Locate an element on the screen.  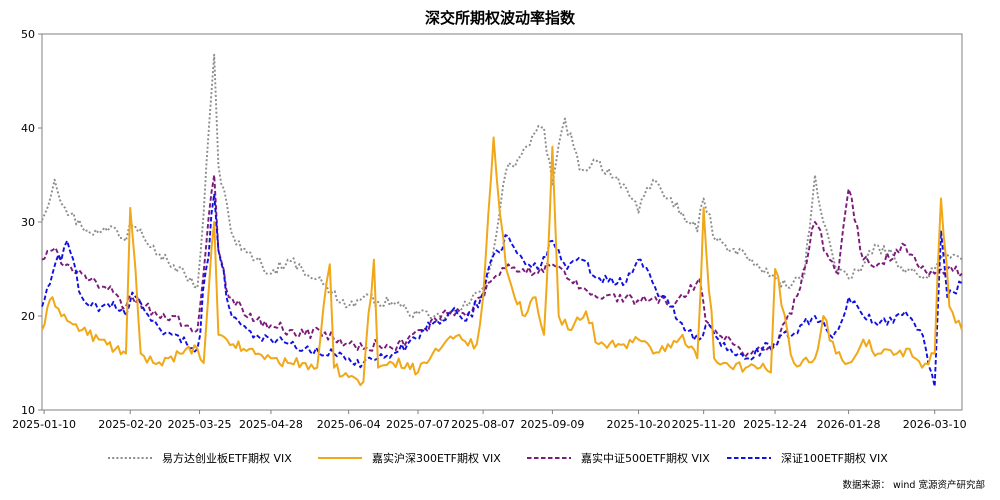
legend-label: 深证100ETF期权 VIX is located at coordinates (834, 458).